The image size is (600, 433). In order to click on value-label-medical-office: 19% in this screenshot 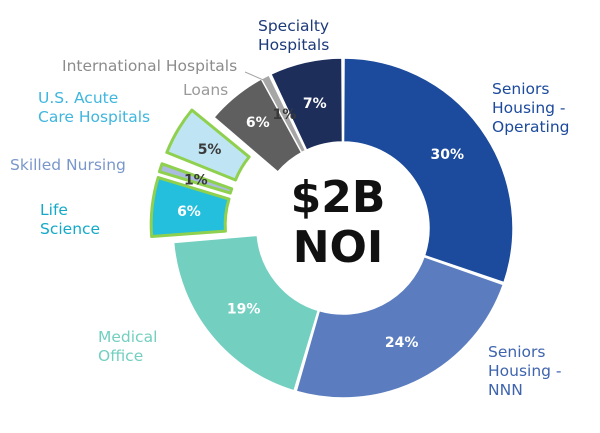, I will do `click(244, 310)`.